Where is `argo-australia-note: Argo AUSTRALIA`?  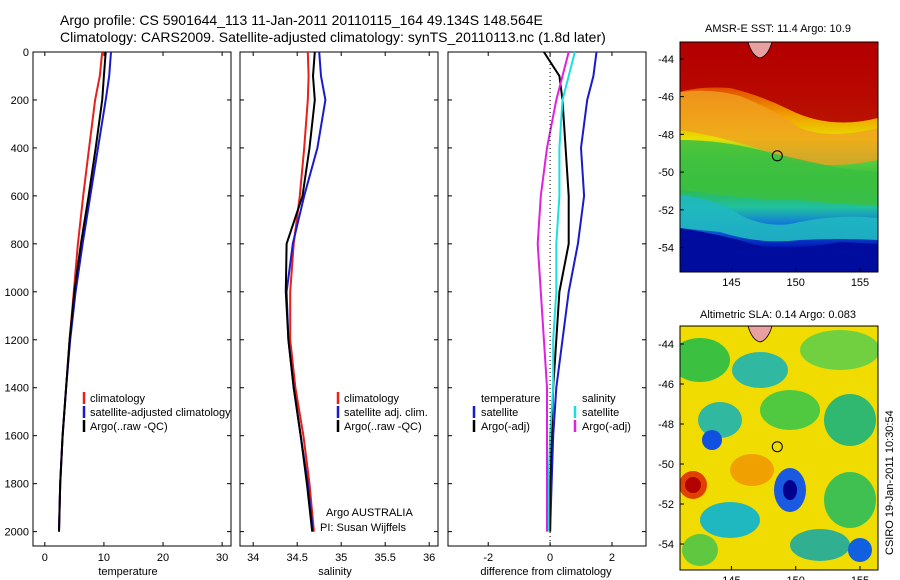
argo-australia-note: Argo AUSTRALIA is located at coordinates (369, 513).